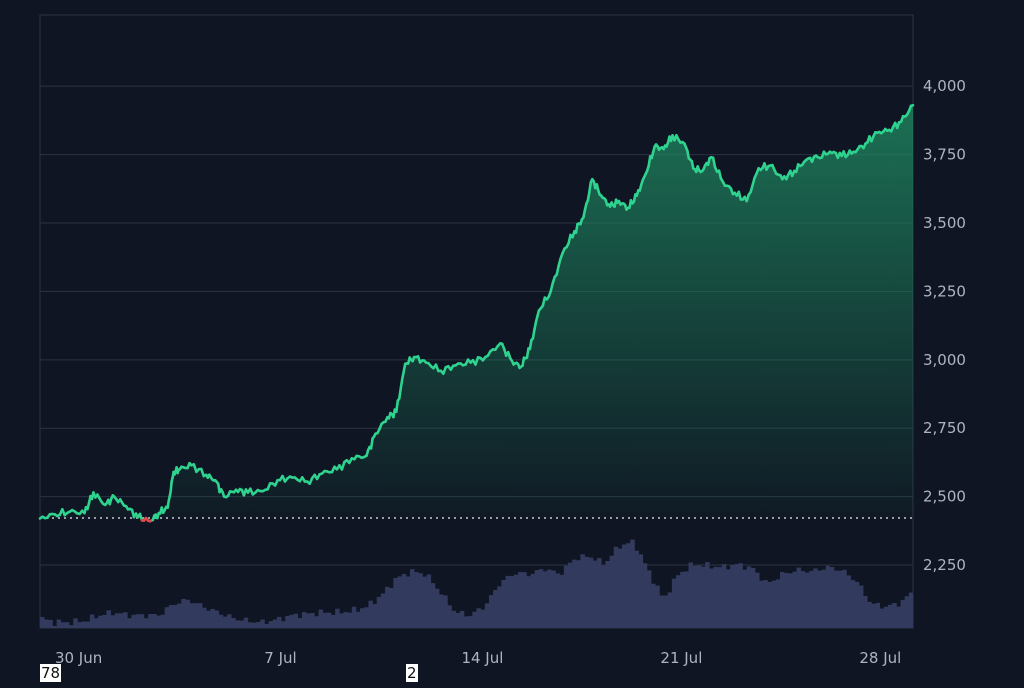  Describe the element at coordinates (412, 673) in the screenshot. I see `footer-number-middle: 2` at that location.